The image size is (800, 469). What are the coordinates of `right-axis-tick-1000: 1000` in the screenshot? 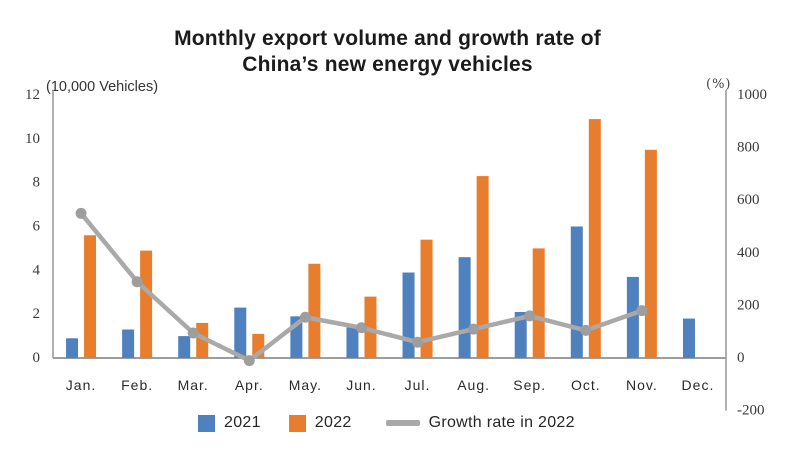 It's located at (752, 95).